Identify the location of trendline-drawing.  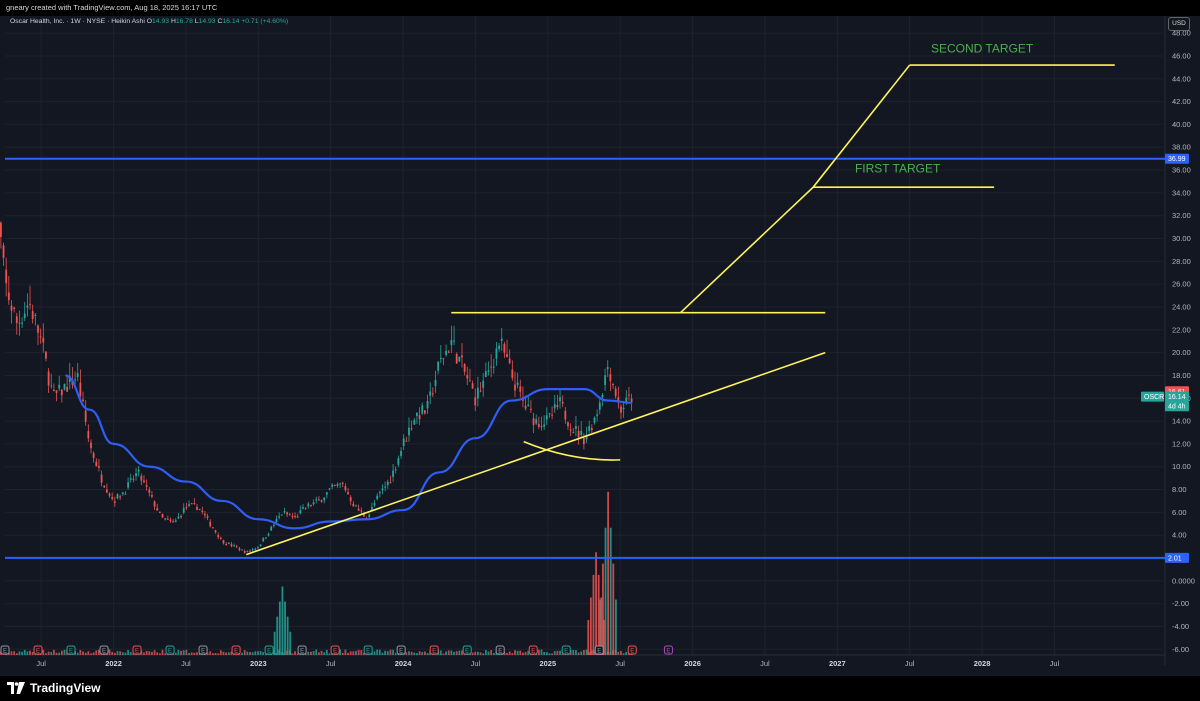
(535, 453).